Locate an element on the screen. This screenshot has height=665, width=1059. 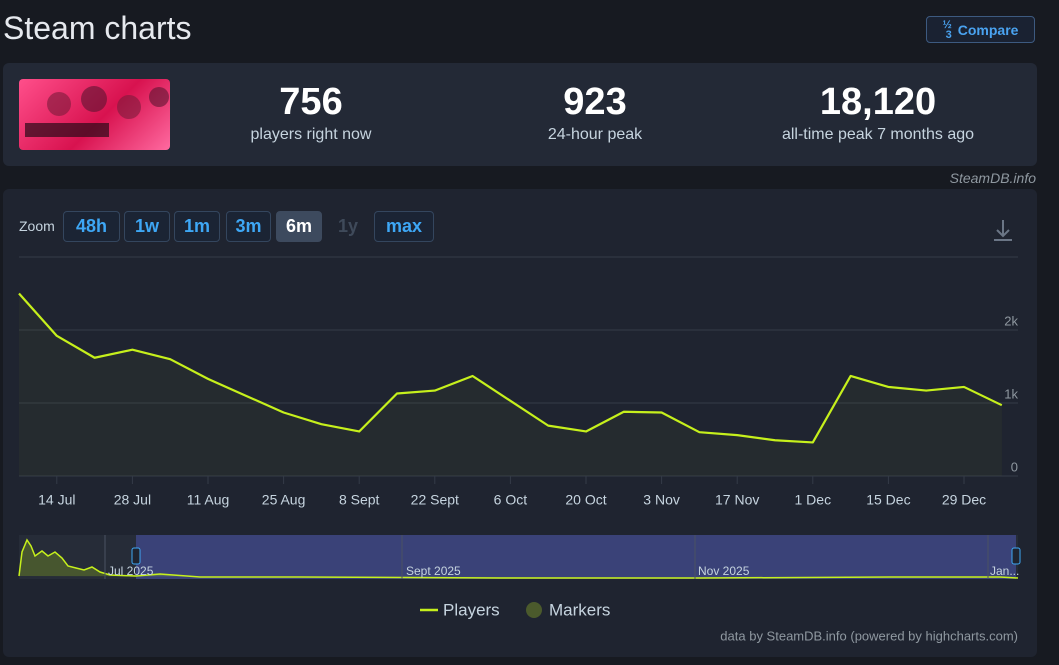
x-tick-label: 15 Dec is located at coordinates (888, 500).